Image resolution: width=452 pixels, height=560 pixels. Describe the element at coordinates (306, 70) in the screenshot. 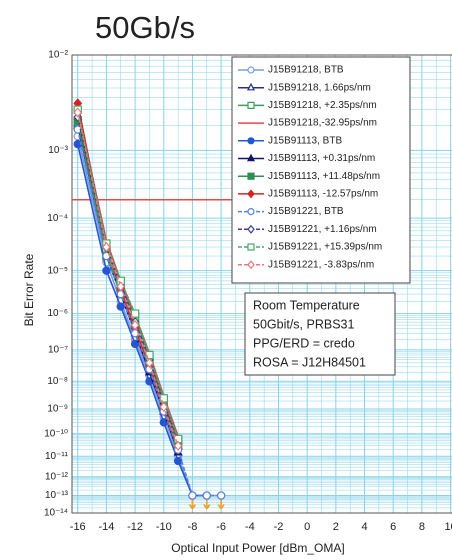

I see `legend-label: J15B91218, BTB` at that location.